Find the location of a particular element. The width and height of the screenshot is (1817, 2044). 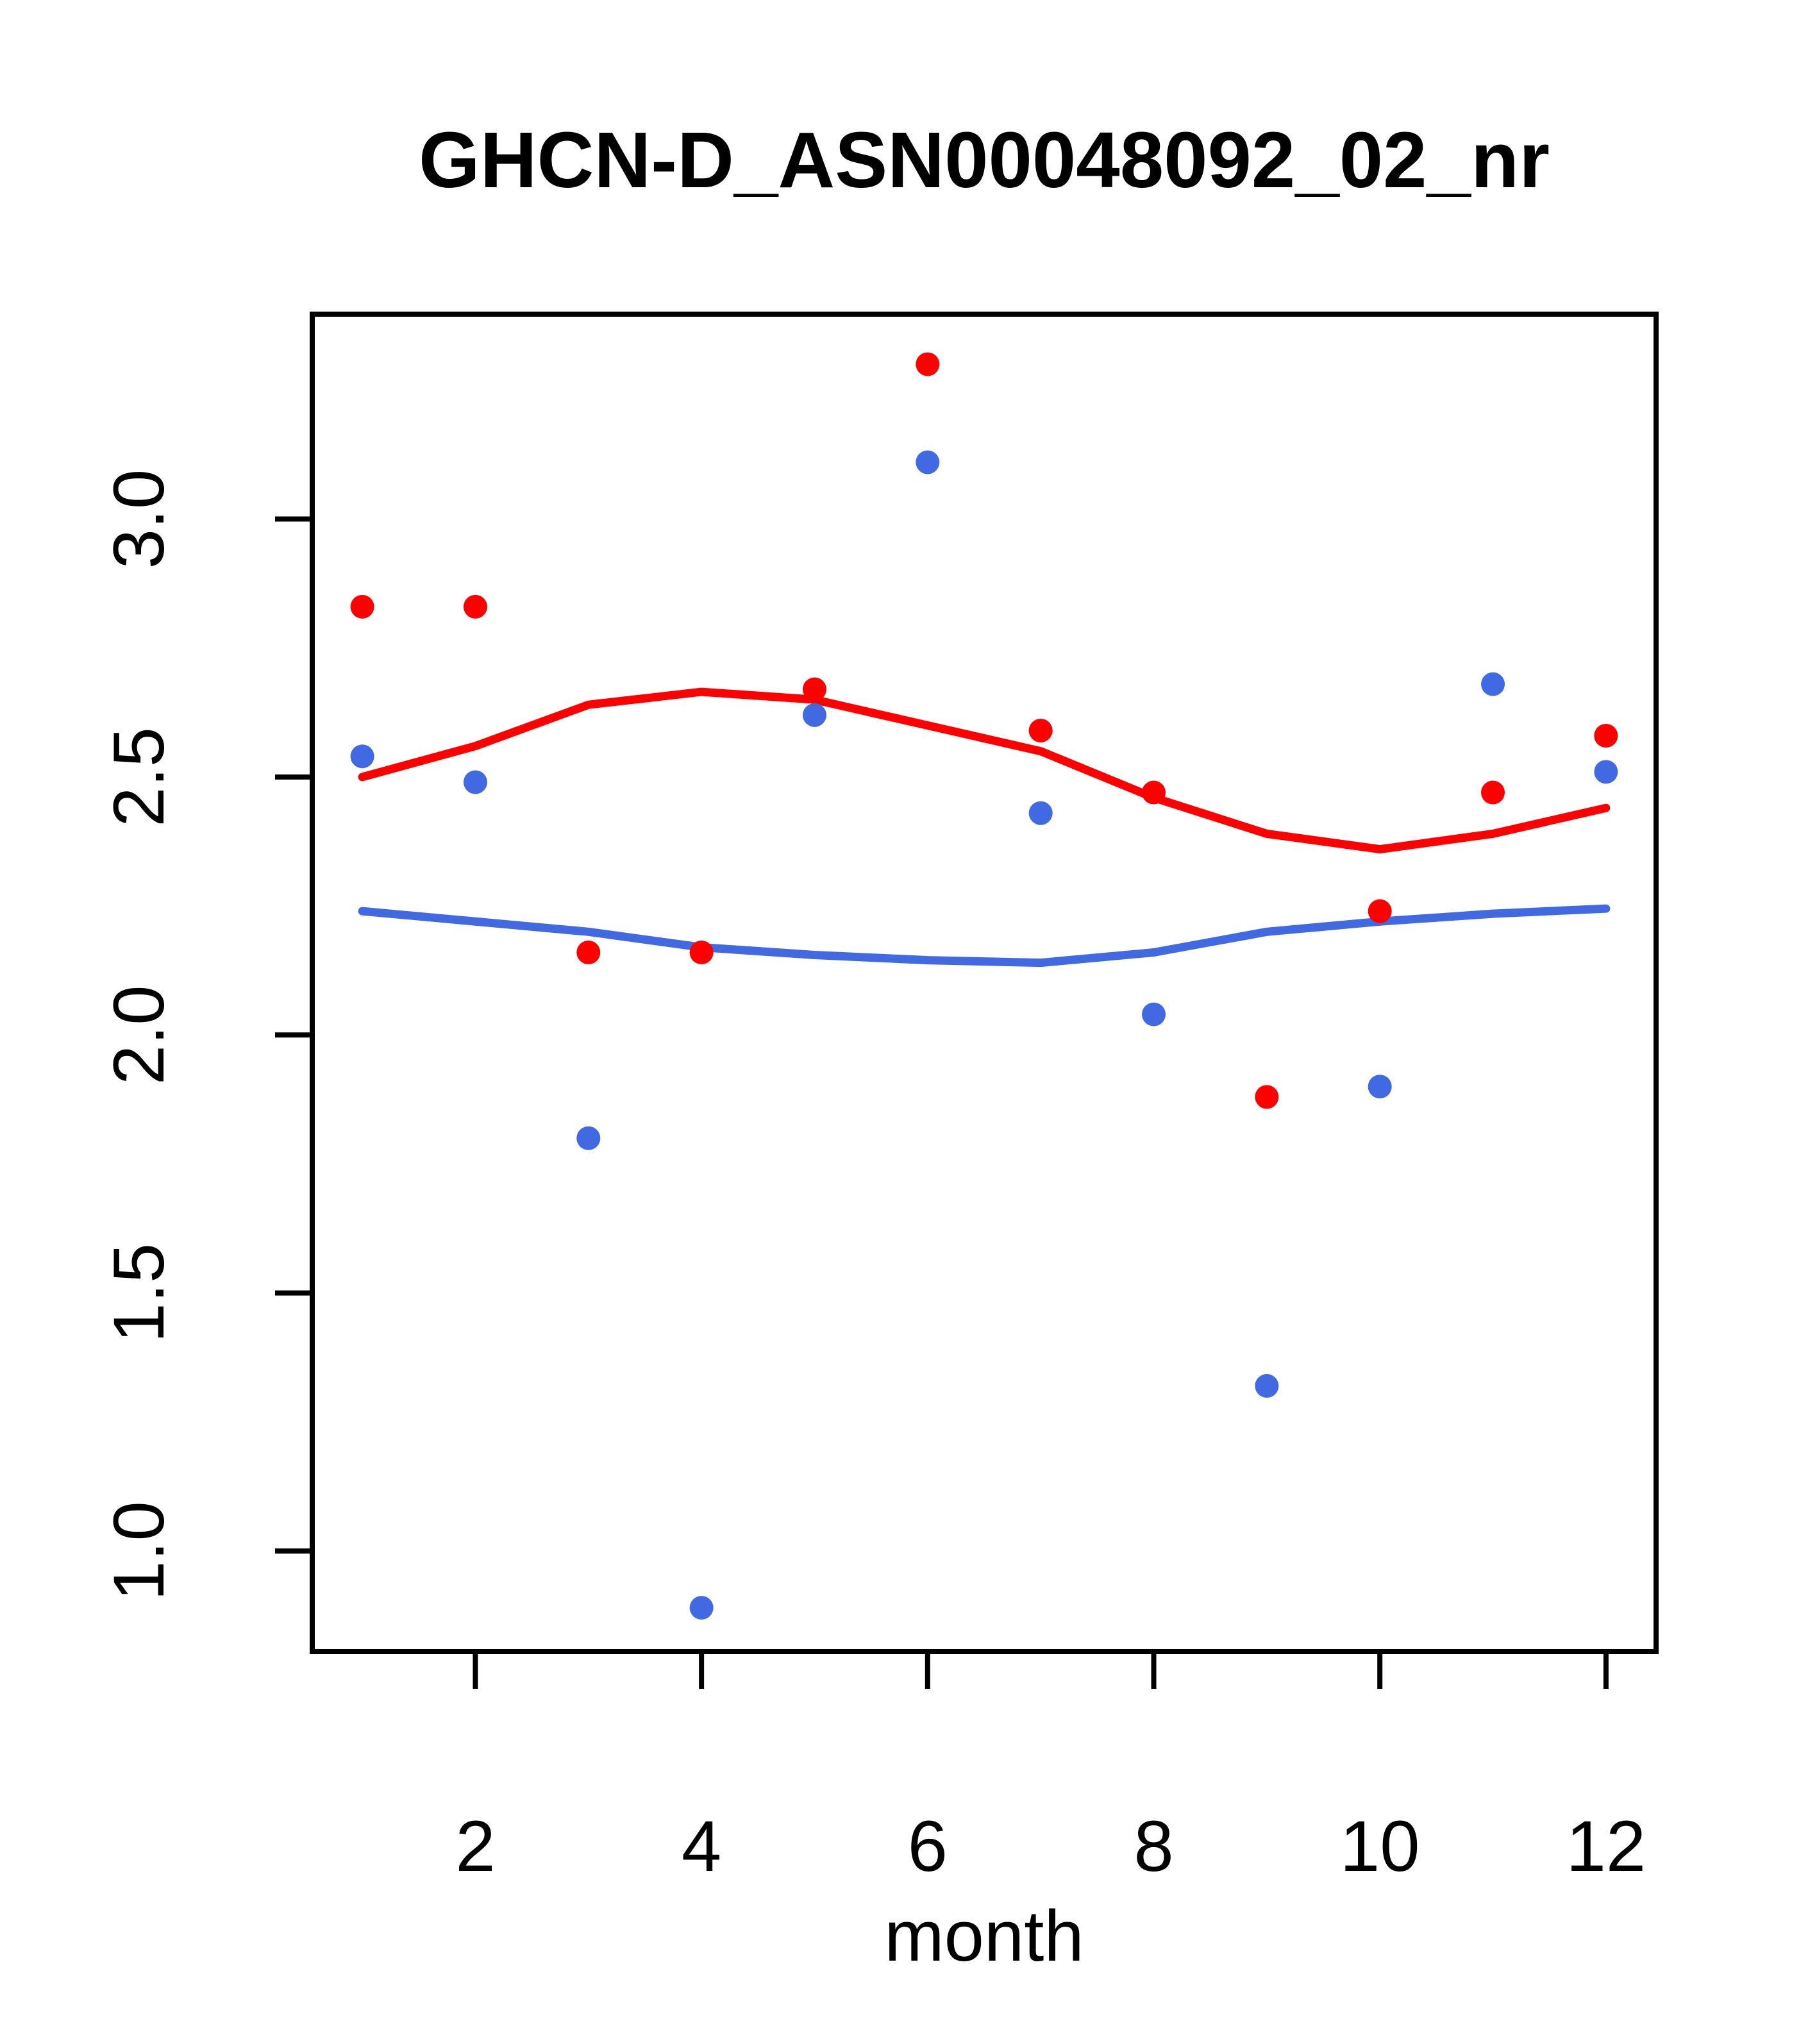

x-axis-label: month is located at coordinates (984, 1936).